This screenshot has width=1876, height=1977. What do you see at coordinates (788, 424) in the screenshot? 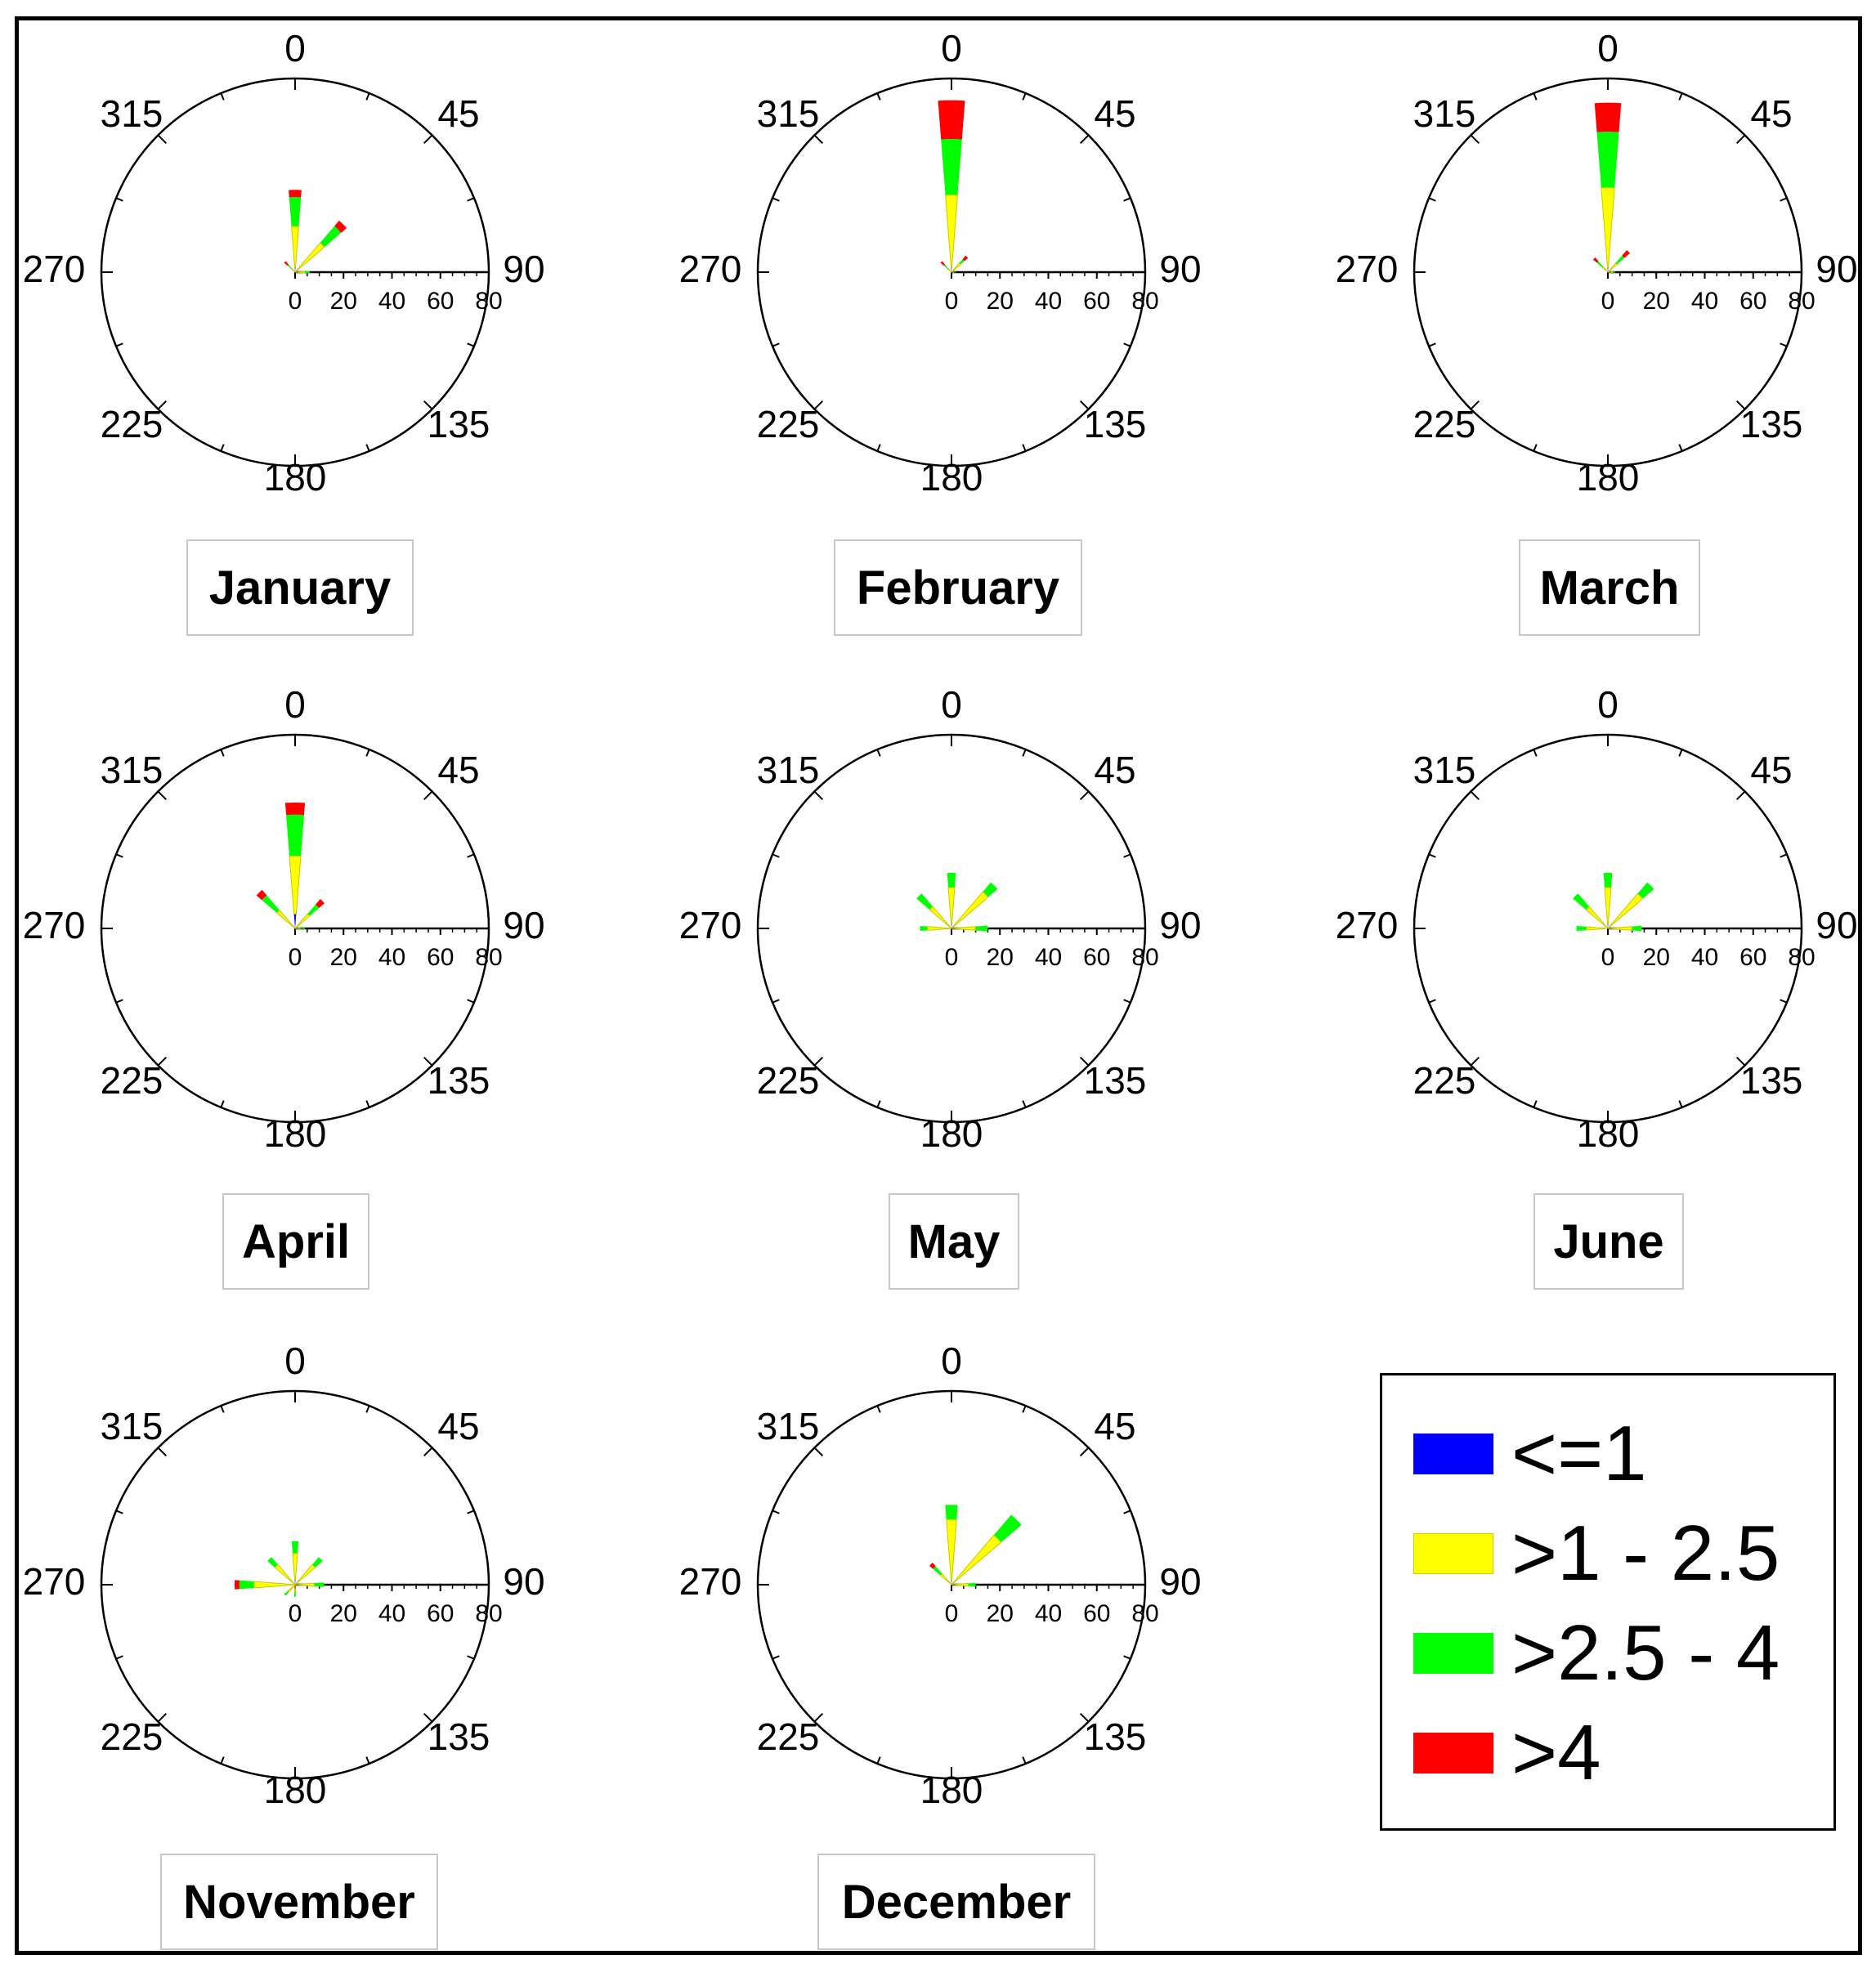
I see `angular-tick-label: 225` at bounding box center [788, 424].